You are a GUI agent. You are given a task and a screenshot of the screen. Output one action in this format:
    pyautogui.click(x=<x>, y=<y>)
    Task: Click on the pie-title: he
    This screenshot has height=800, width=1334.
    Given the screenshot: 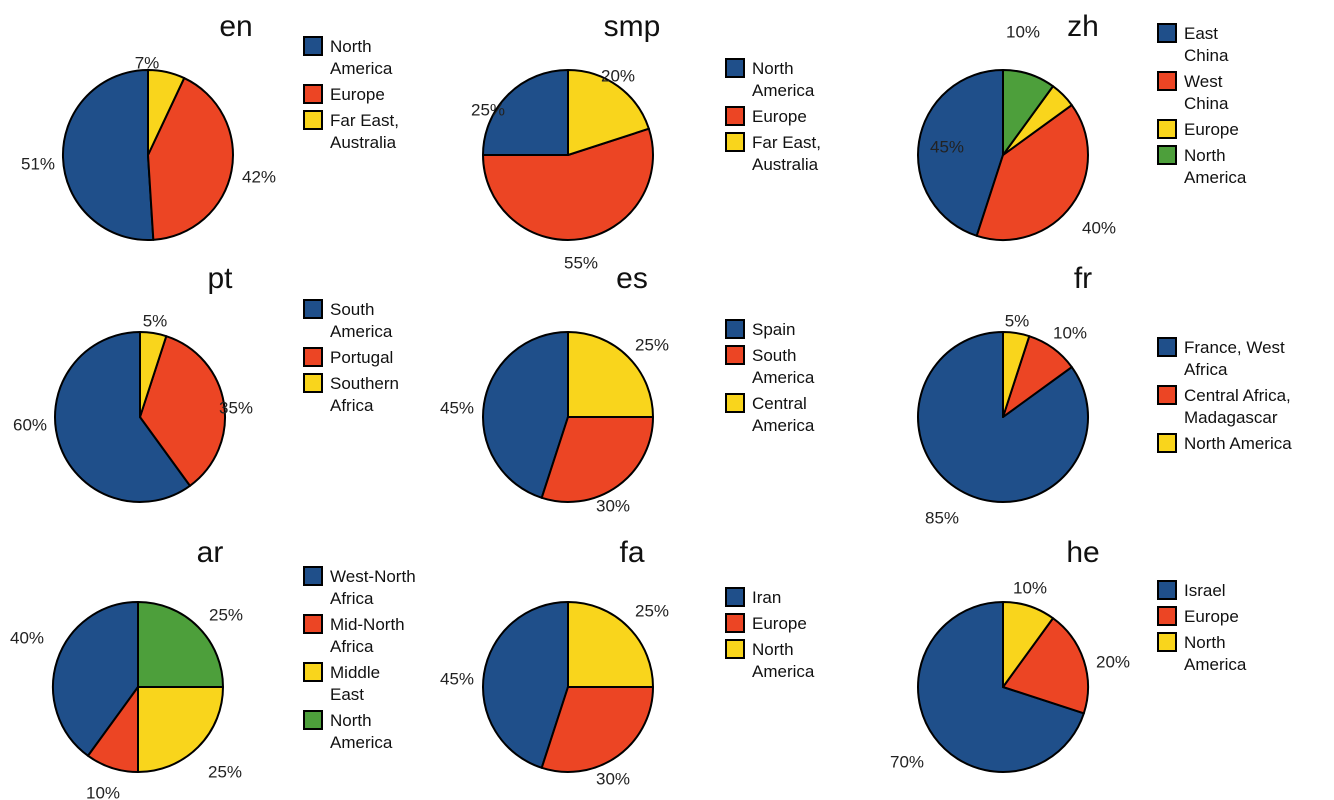 What is the action you would take?
    pyautogui.click(x=1082, y=552)
    